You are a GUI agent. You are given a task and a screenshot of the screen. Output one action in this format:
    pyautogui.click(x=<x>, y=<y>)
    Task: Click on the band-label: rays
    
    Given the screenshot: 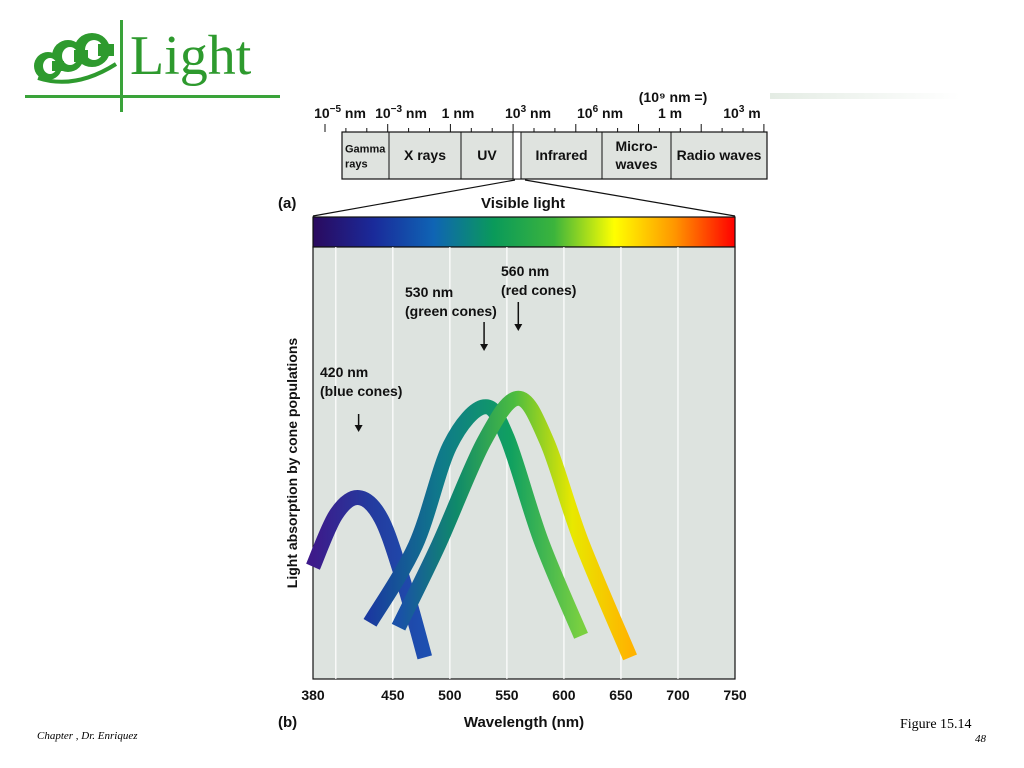 What is the action you would take?
    pyautogui.click(x=356, y=165)
    